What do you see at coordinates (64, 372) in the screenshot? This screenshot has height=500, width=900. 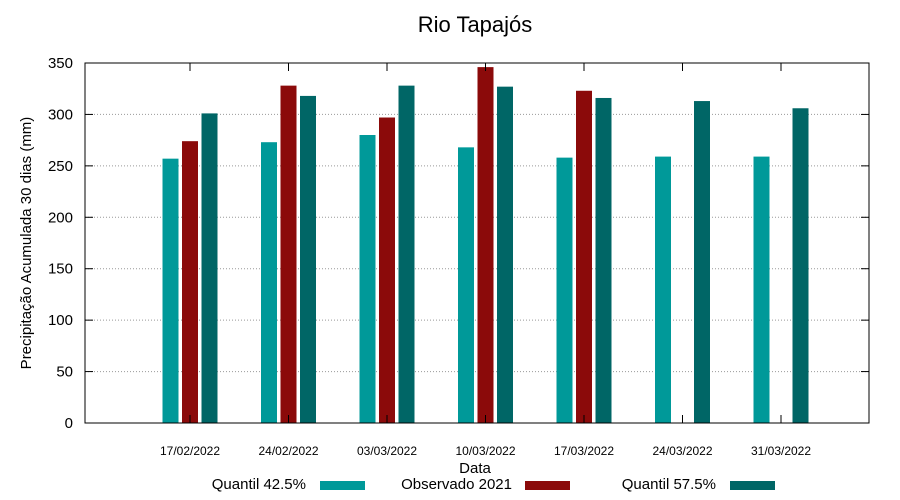 I see `y-tick-label: 50` at bounding box center [64, 372].